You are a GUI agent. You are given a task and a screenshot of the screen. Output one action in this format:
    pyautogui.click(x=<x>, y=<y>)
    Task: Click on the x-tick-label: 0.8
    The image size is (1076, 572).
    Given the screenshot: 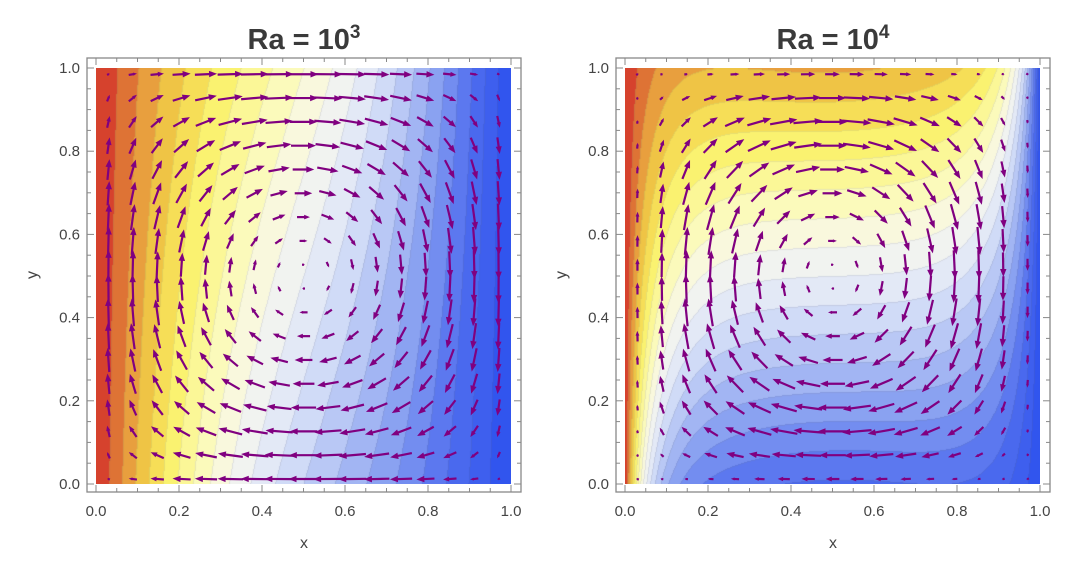 What is the action you would take?
    pyautogui.click(x=957, y=511)
    